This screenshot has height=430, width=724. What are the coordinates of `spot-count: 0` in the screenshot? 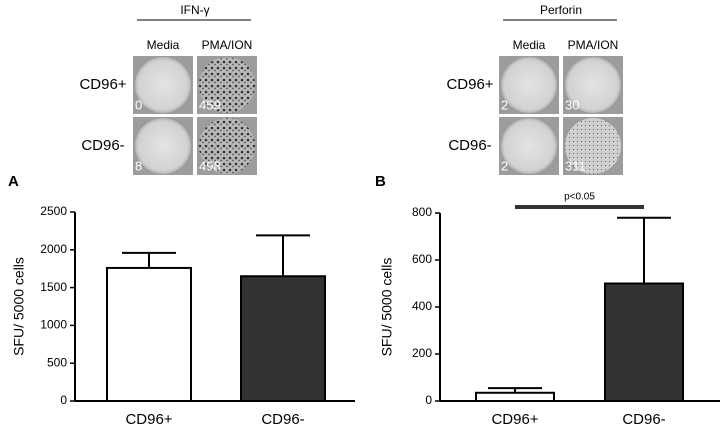 It's located at (138, 104).